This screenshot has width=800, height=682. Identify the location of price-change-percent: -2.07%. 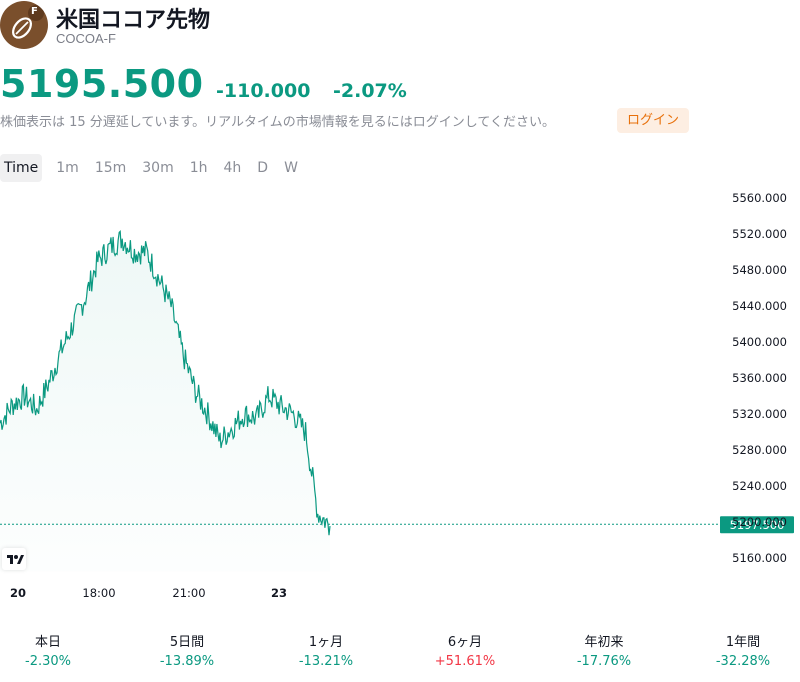
(370, 91).